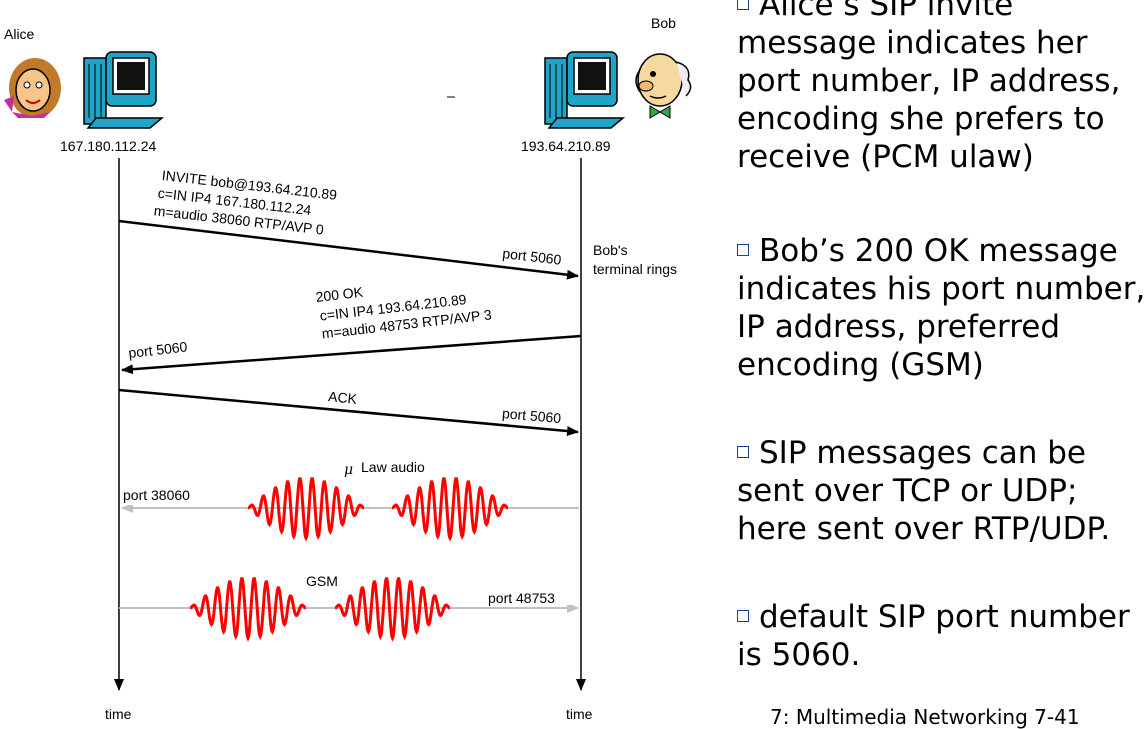 The width and height of the screenshot is (1147, 729). What do you see at coordinates (32, 88) in the screenshot?
I see `alice-avatar-icon` at bounding box center [32, 88].